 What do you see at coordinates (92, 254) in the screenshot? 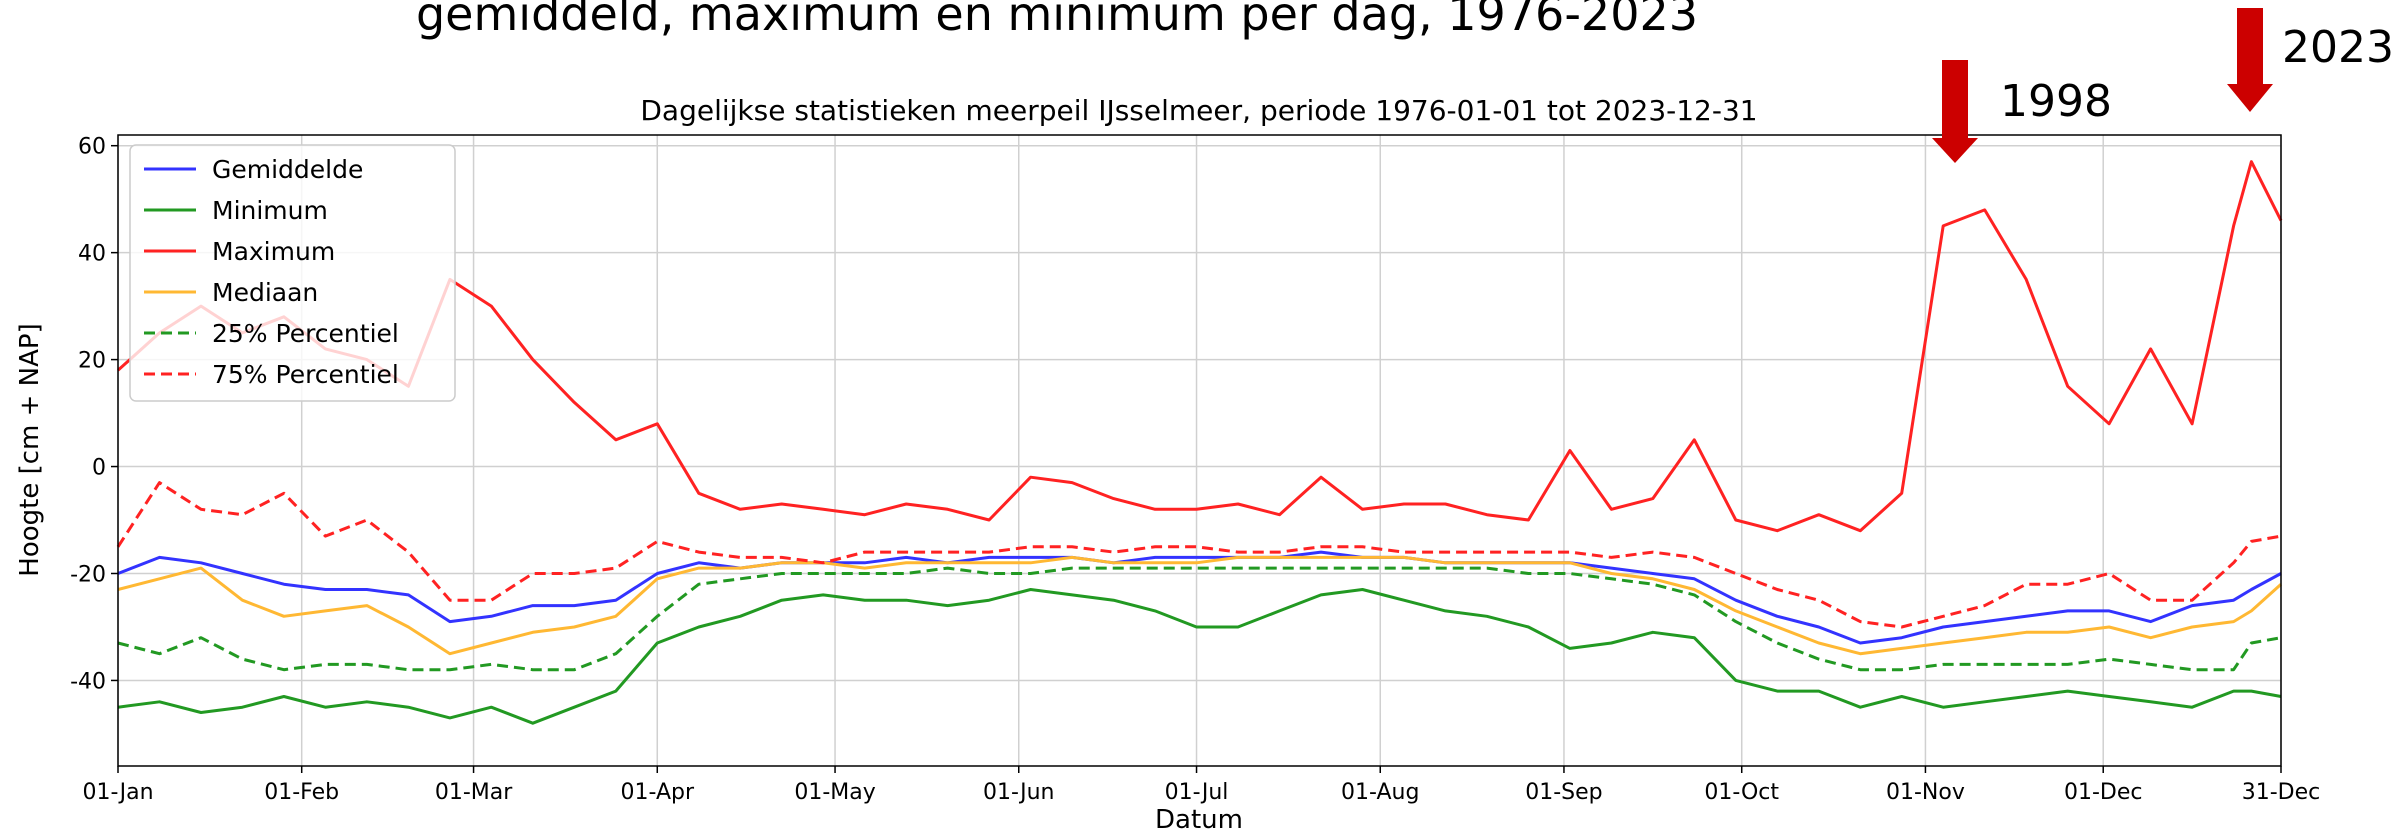
I see `y-tick-label: 40` at bounding box center [92, 254].